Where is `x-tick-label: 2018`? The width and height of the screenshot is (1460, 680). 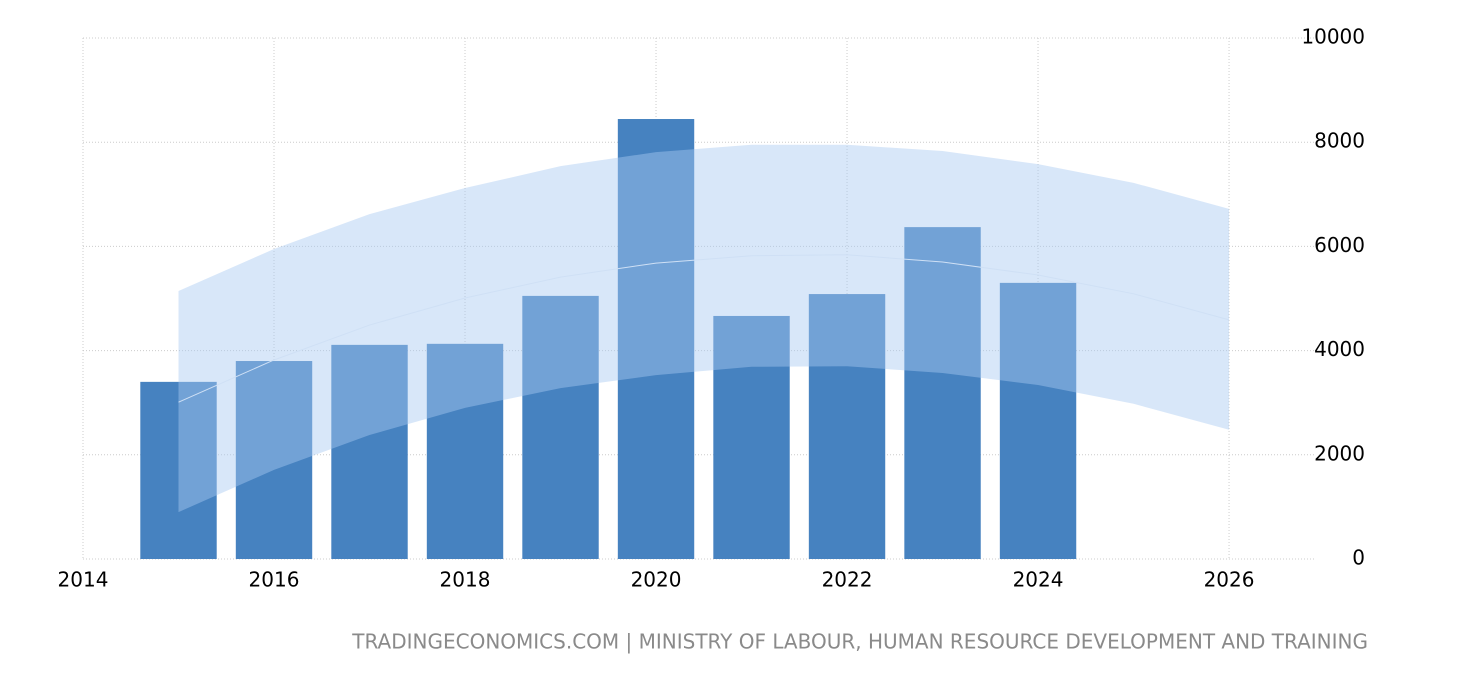 x-tick-label: 2018 is located at coordinates (465, 580).